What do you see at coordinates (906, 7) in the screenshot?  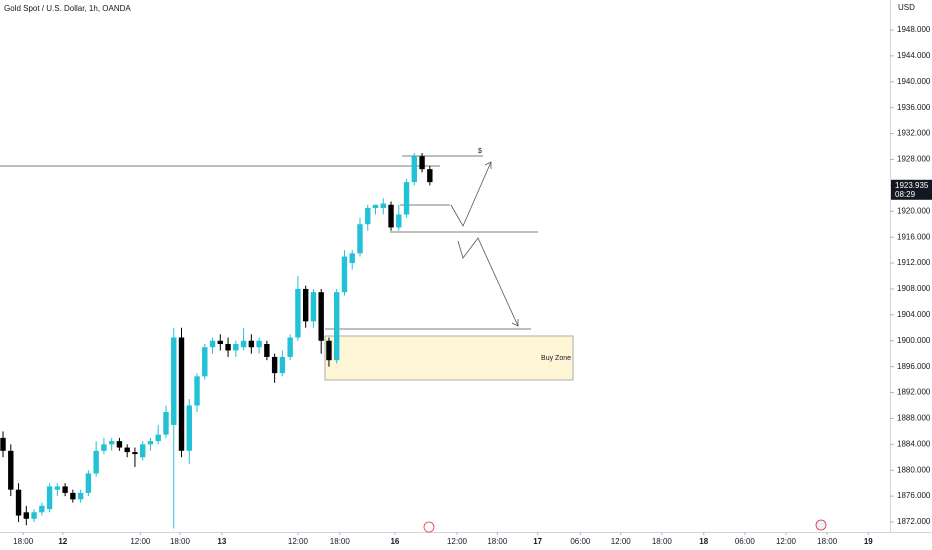 I see `currency-label: USD` at bounding box center [906, 7].